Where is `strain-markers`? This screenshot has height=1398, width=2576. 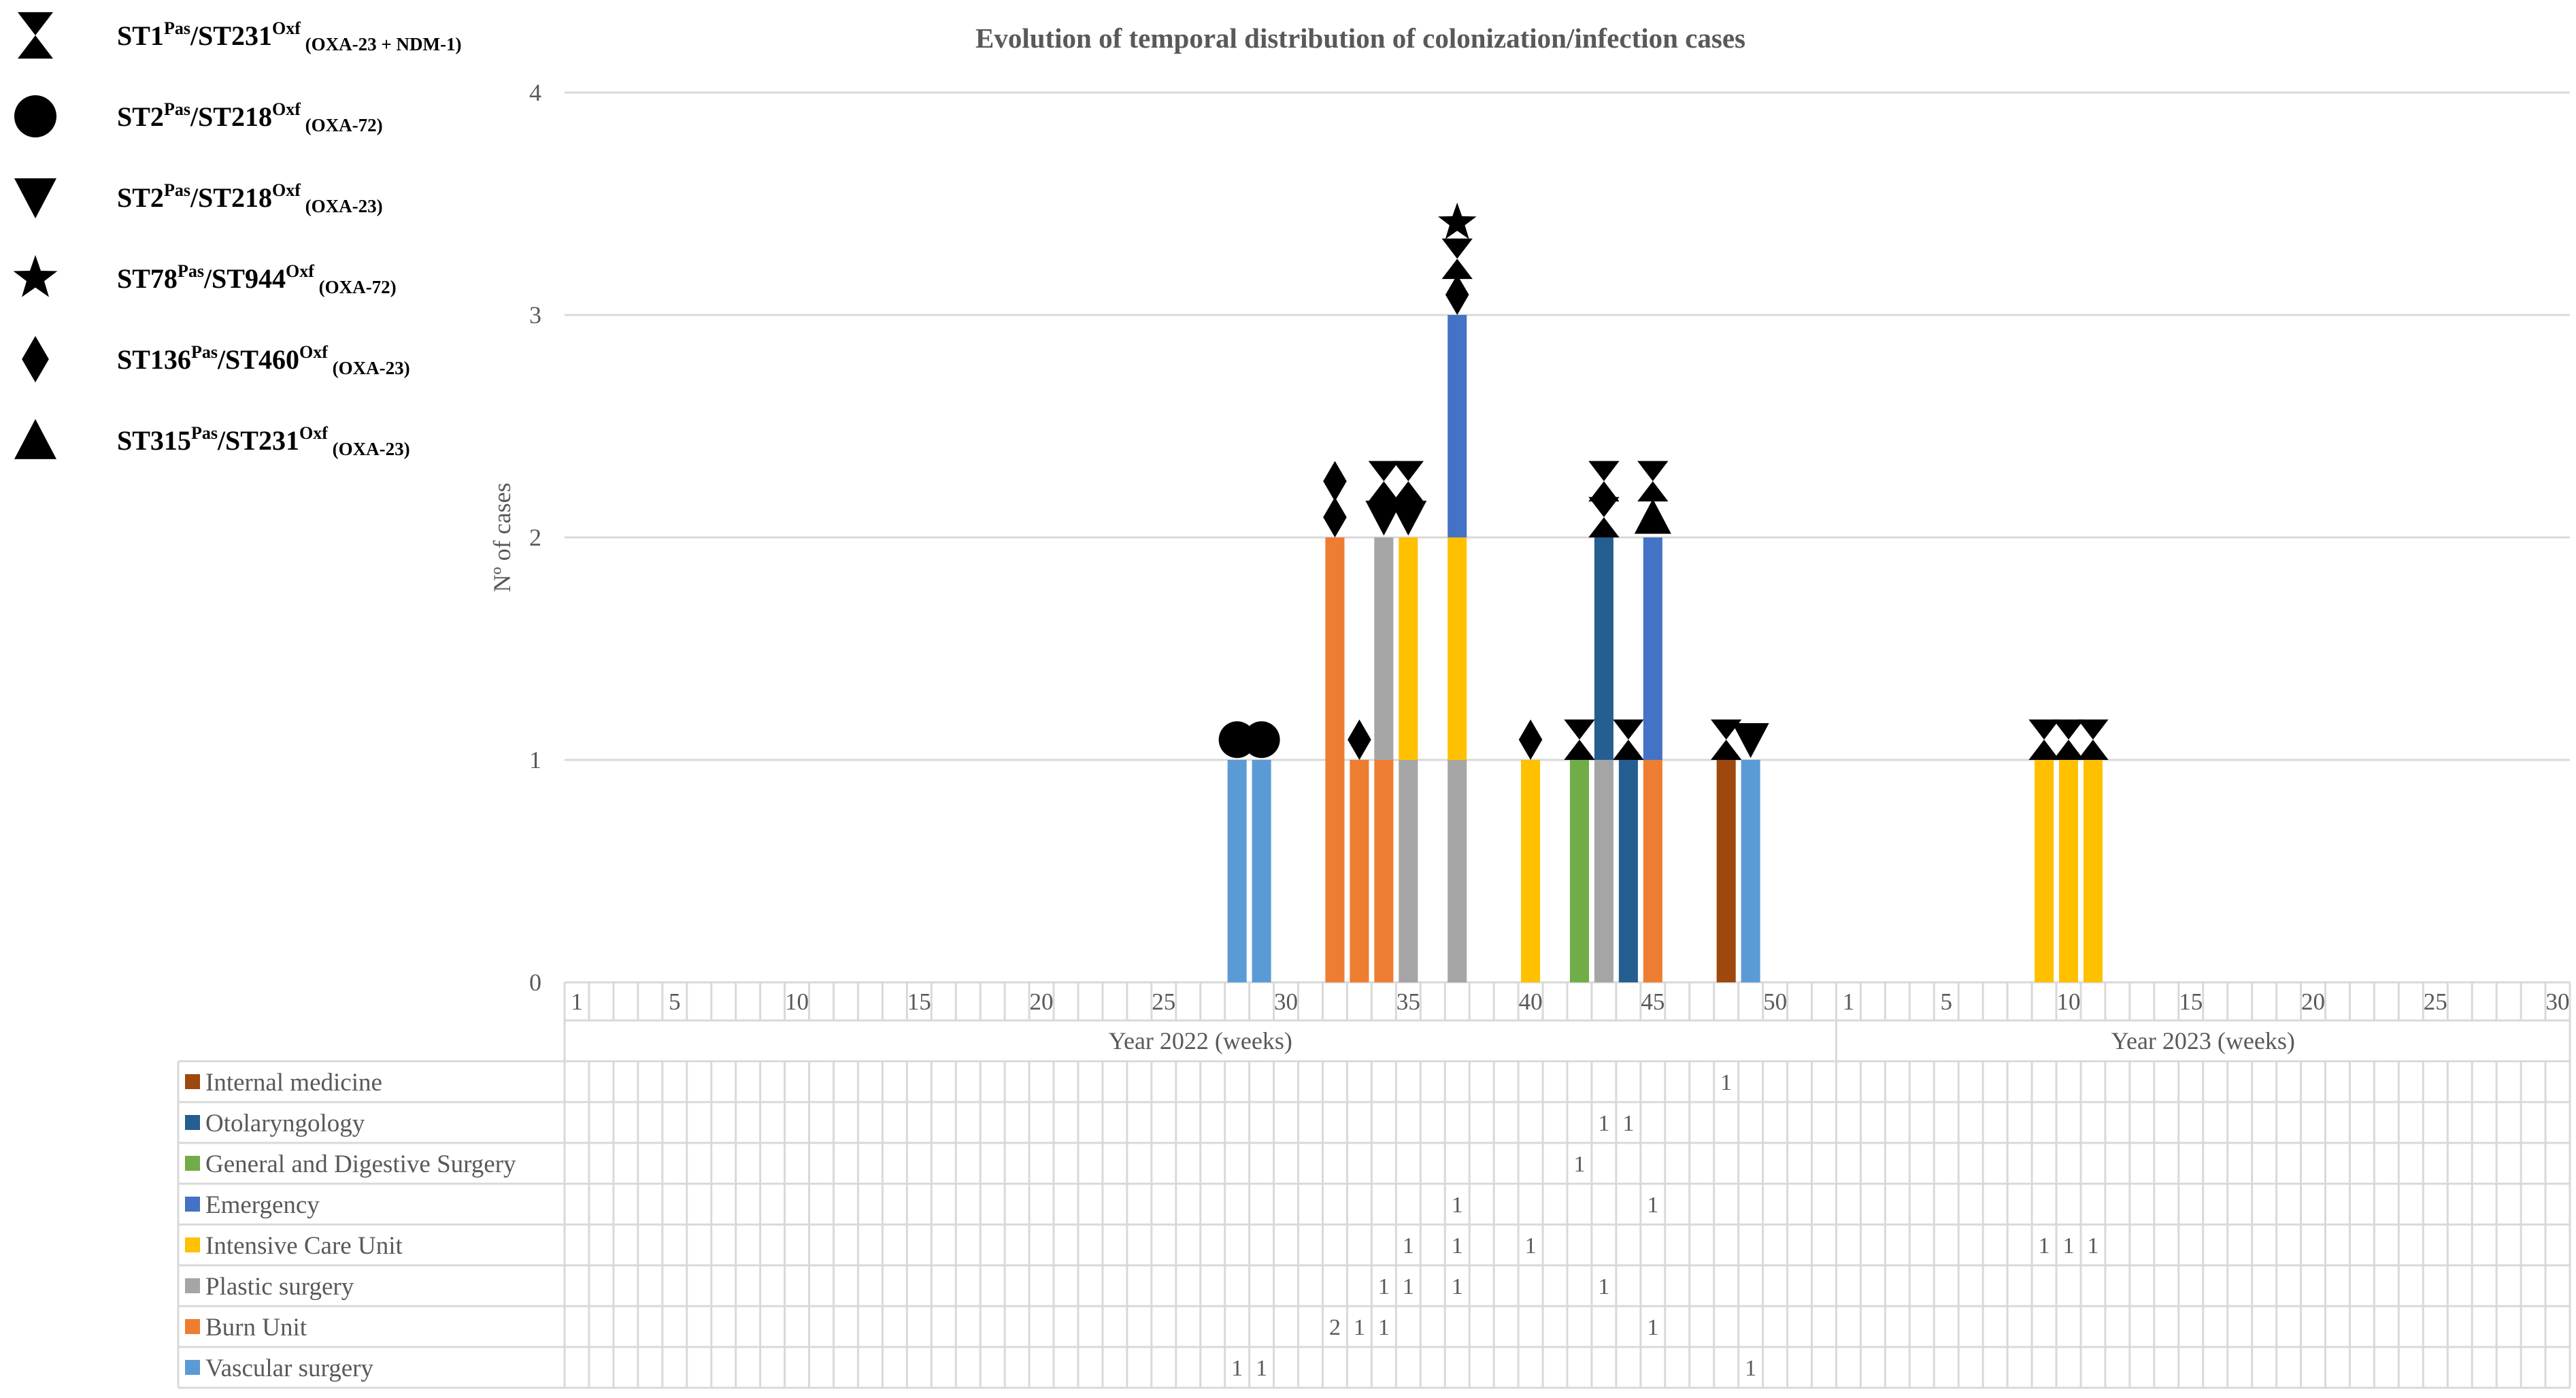 strain-markers is located at coordinates (1663, 481).